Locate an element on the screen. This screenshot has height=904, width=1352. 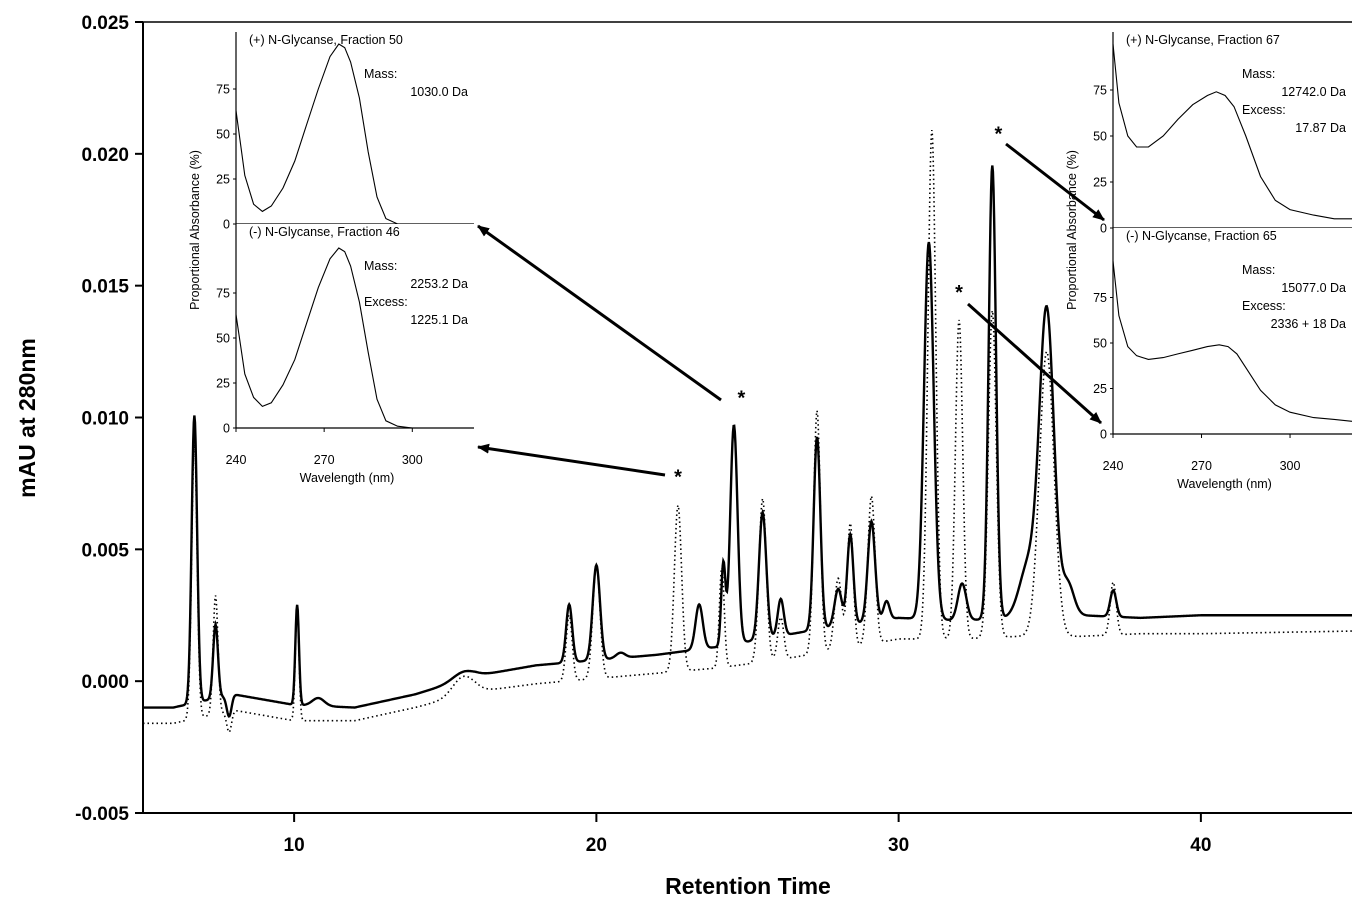
x-tick-label: 30 is located at coordinates (898, 845).